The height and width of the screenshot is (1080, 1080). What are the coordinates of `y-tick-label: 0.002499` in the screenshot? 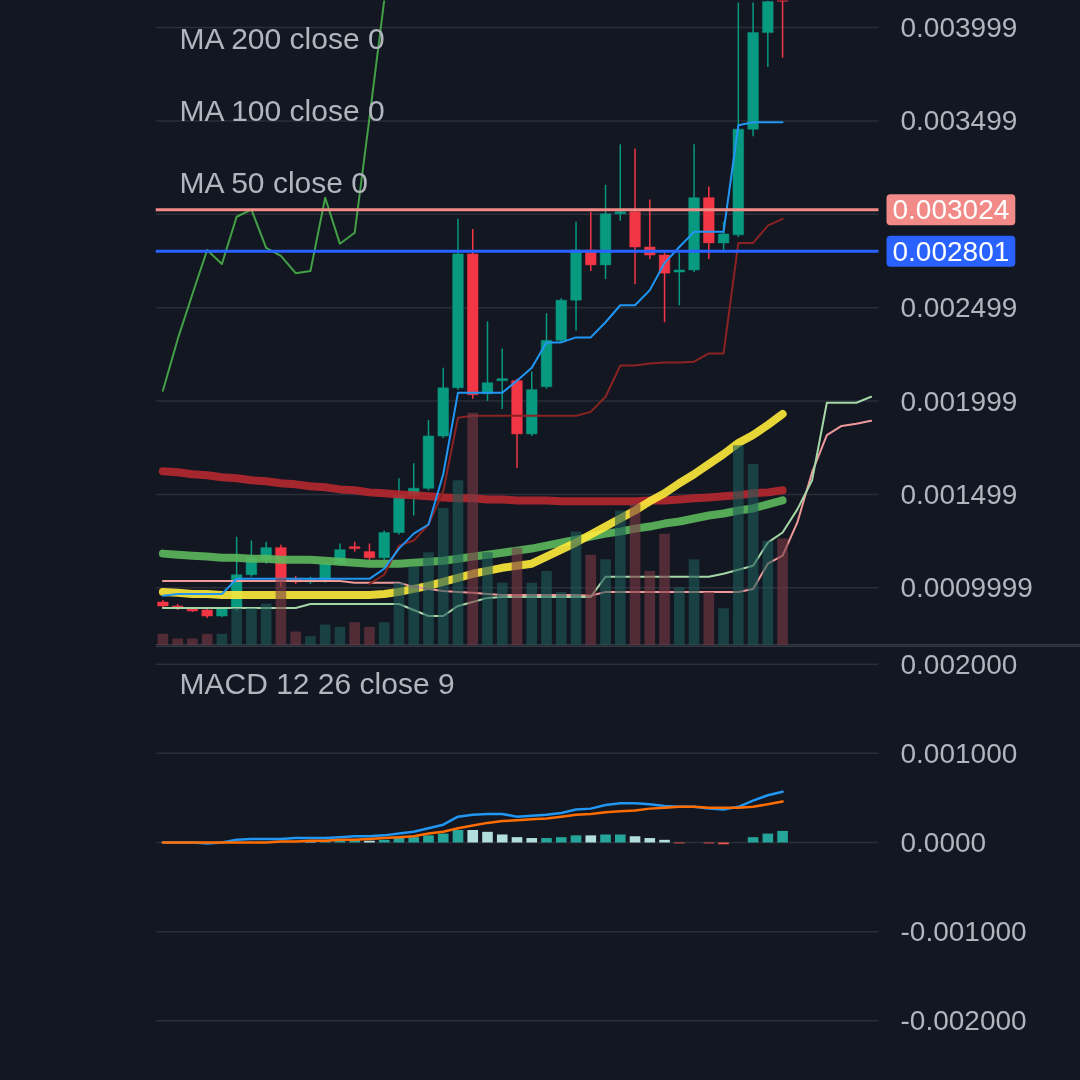 It's located at (959, 308).